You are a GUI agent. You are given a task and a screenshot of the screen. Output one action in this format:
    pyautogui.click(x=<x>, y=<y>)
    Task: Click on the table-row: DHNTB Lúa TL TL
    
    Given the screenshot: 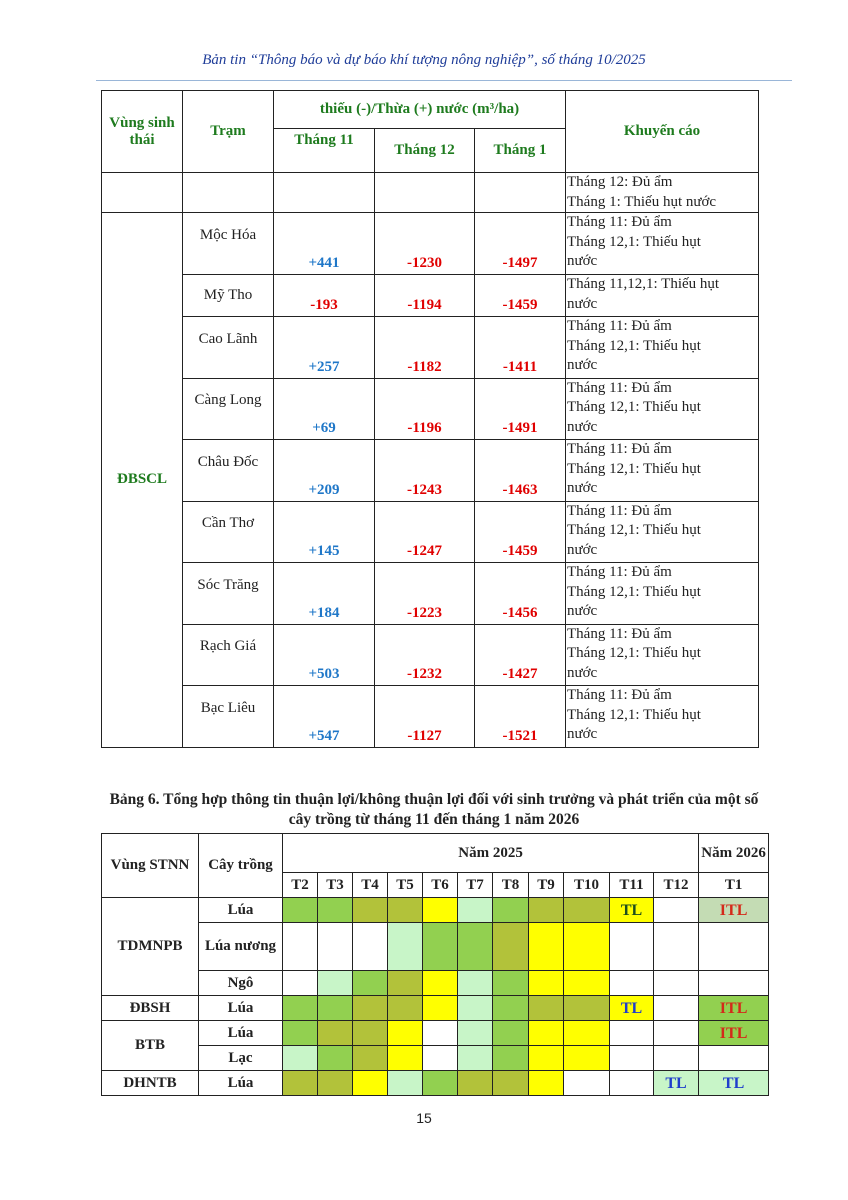 What is the action you would take?
    pyautogui.click(x=435, y=1083)
    